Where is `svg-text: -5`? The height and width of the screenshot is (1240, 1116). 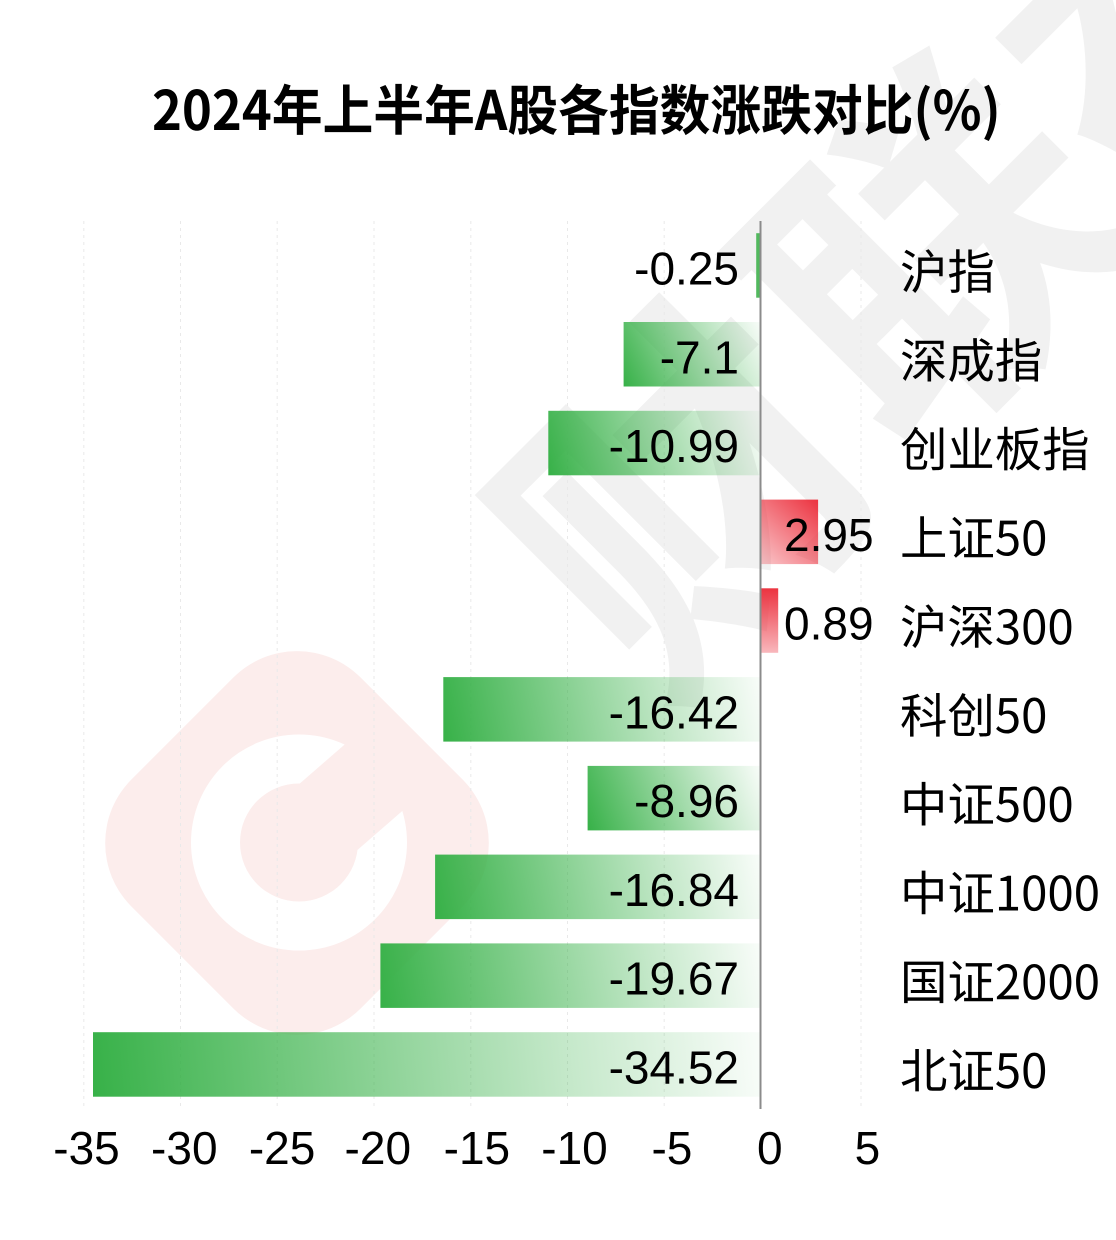 svg-text: -5 is located at coordinates (671, 1148).